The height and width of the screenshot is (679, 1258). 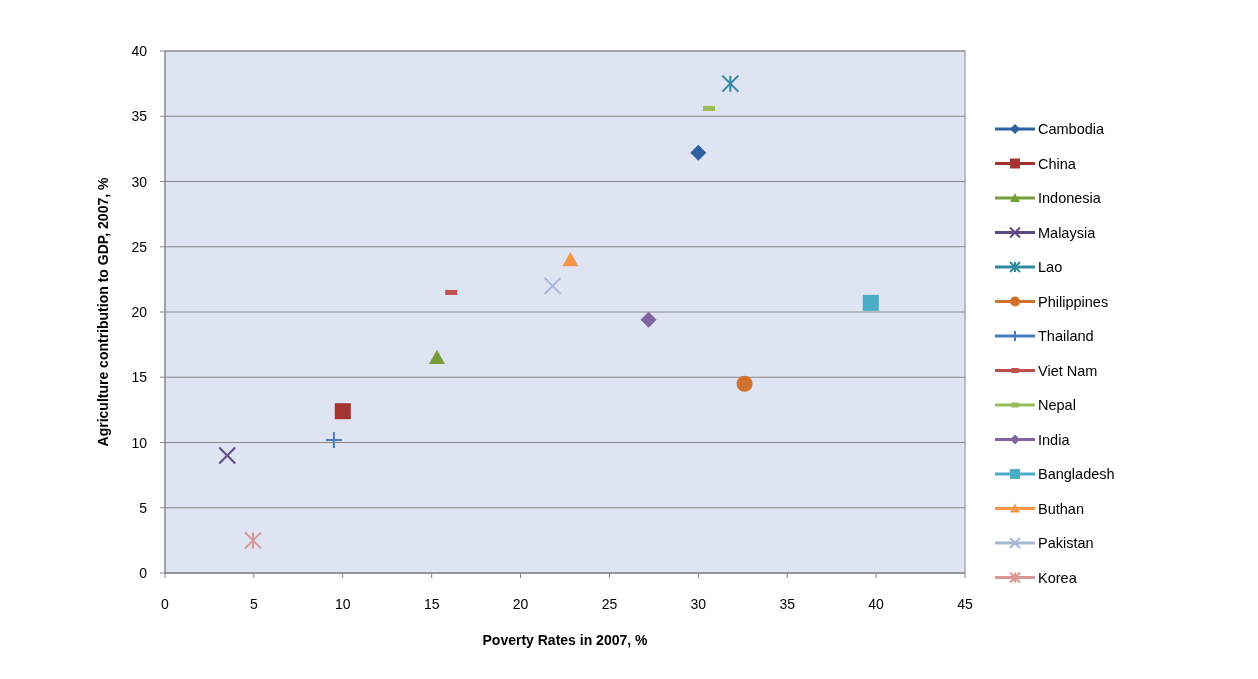 I want to click on legend-label: Bangladesh, so click(x=1076, y=474).